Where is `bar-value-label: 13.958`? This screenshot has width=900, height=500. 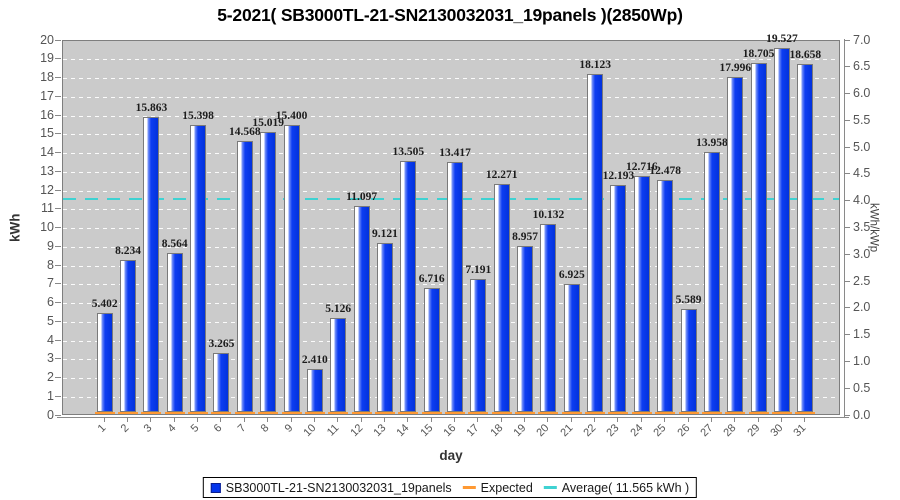 bar-value-label: 13.958 is located at coordinates (712, 143).